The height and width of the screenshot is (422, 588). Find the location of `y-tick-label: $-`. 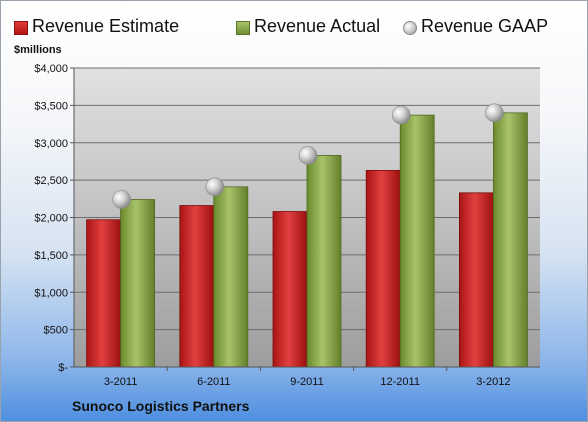

y-tick-label: $- is located at coordinates (63, 368).